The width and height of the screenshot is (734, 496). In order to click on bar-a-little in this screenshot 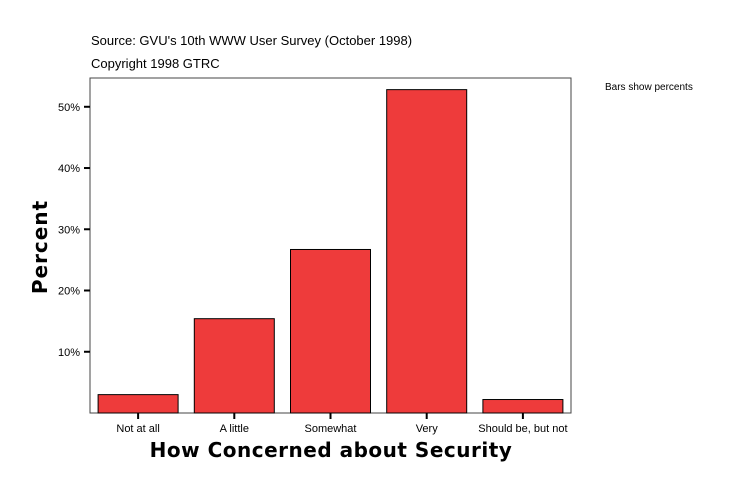, I will do `click(234, 366)`.